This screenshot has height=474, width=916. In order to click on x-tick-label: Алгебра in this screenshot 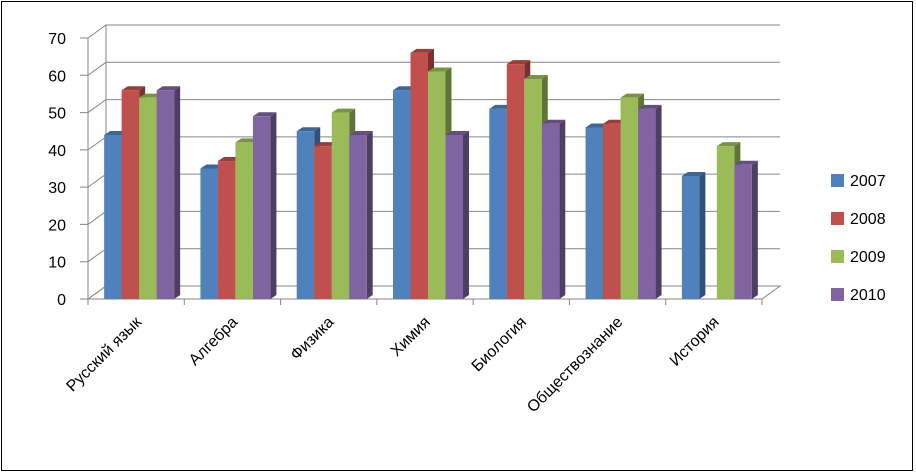, I will do `click(213, 341)`.